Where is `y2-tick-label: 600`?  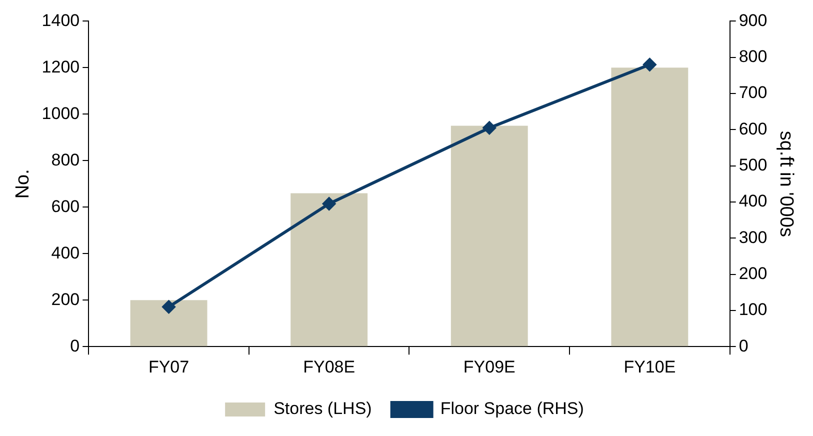
y2-tick-label: 600 is located at coordinates (753, 128).